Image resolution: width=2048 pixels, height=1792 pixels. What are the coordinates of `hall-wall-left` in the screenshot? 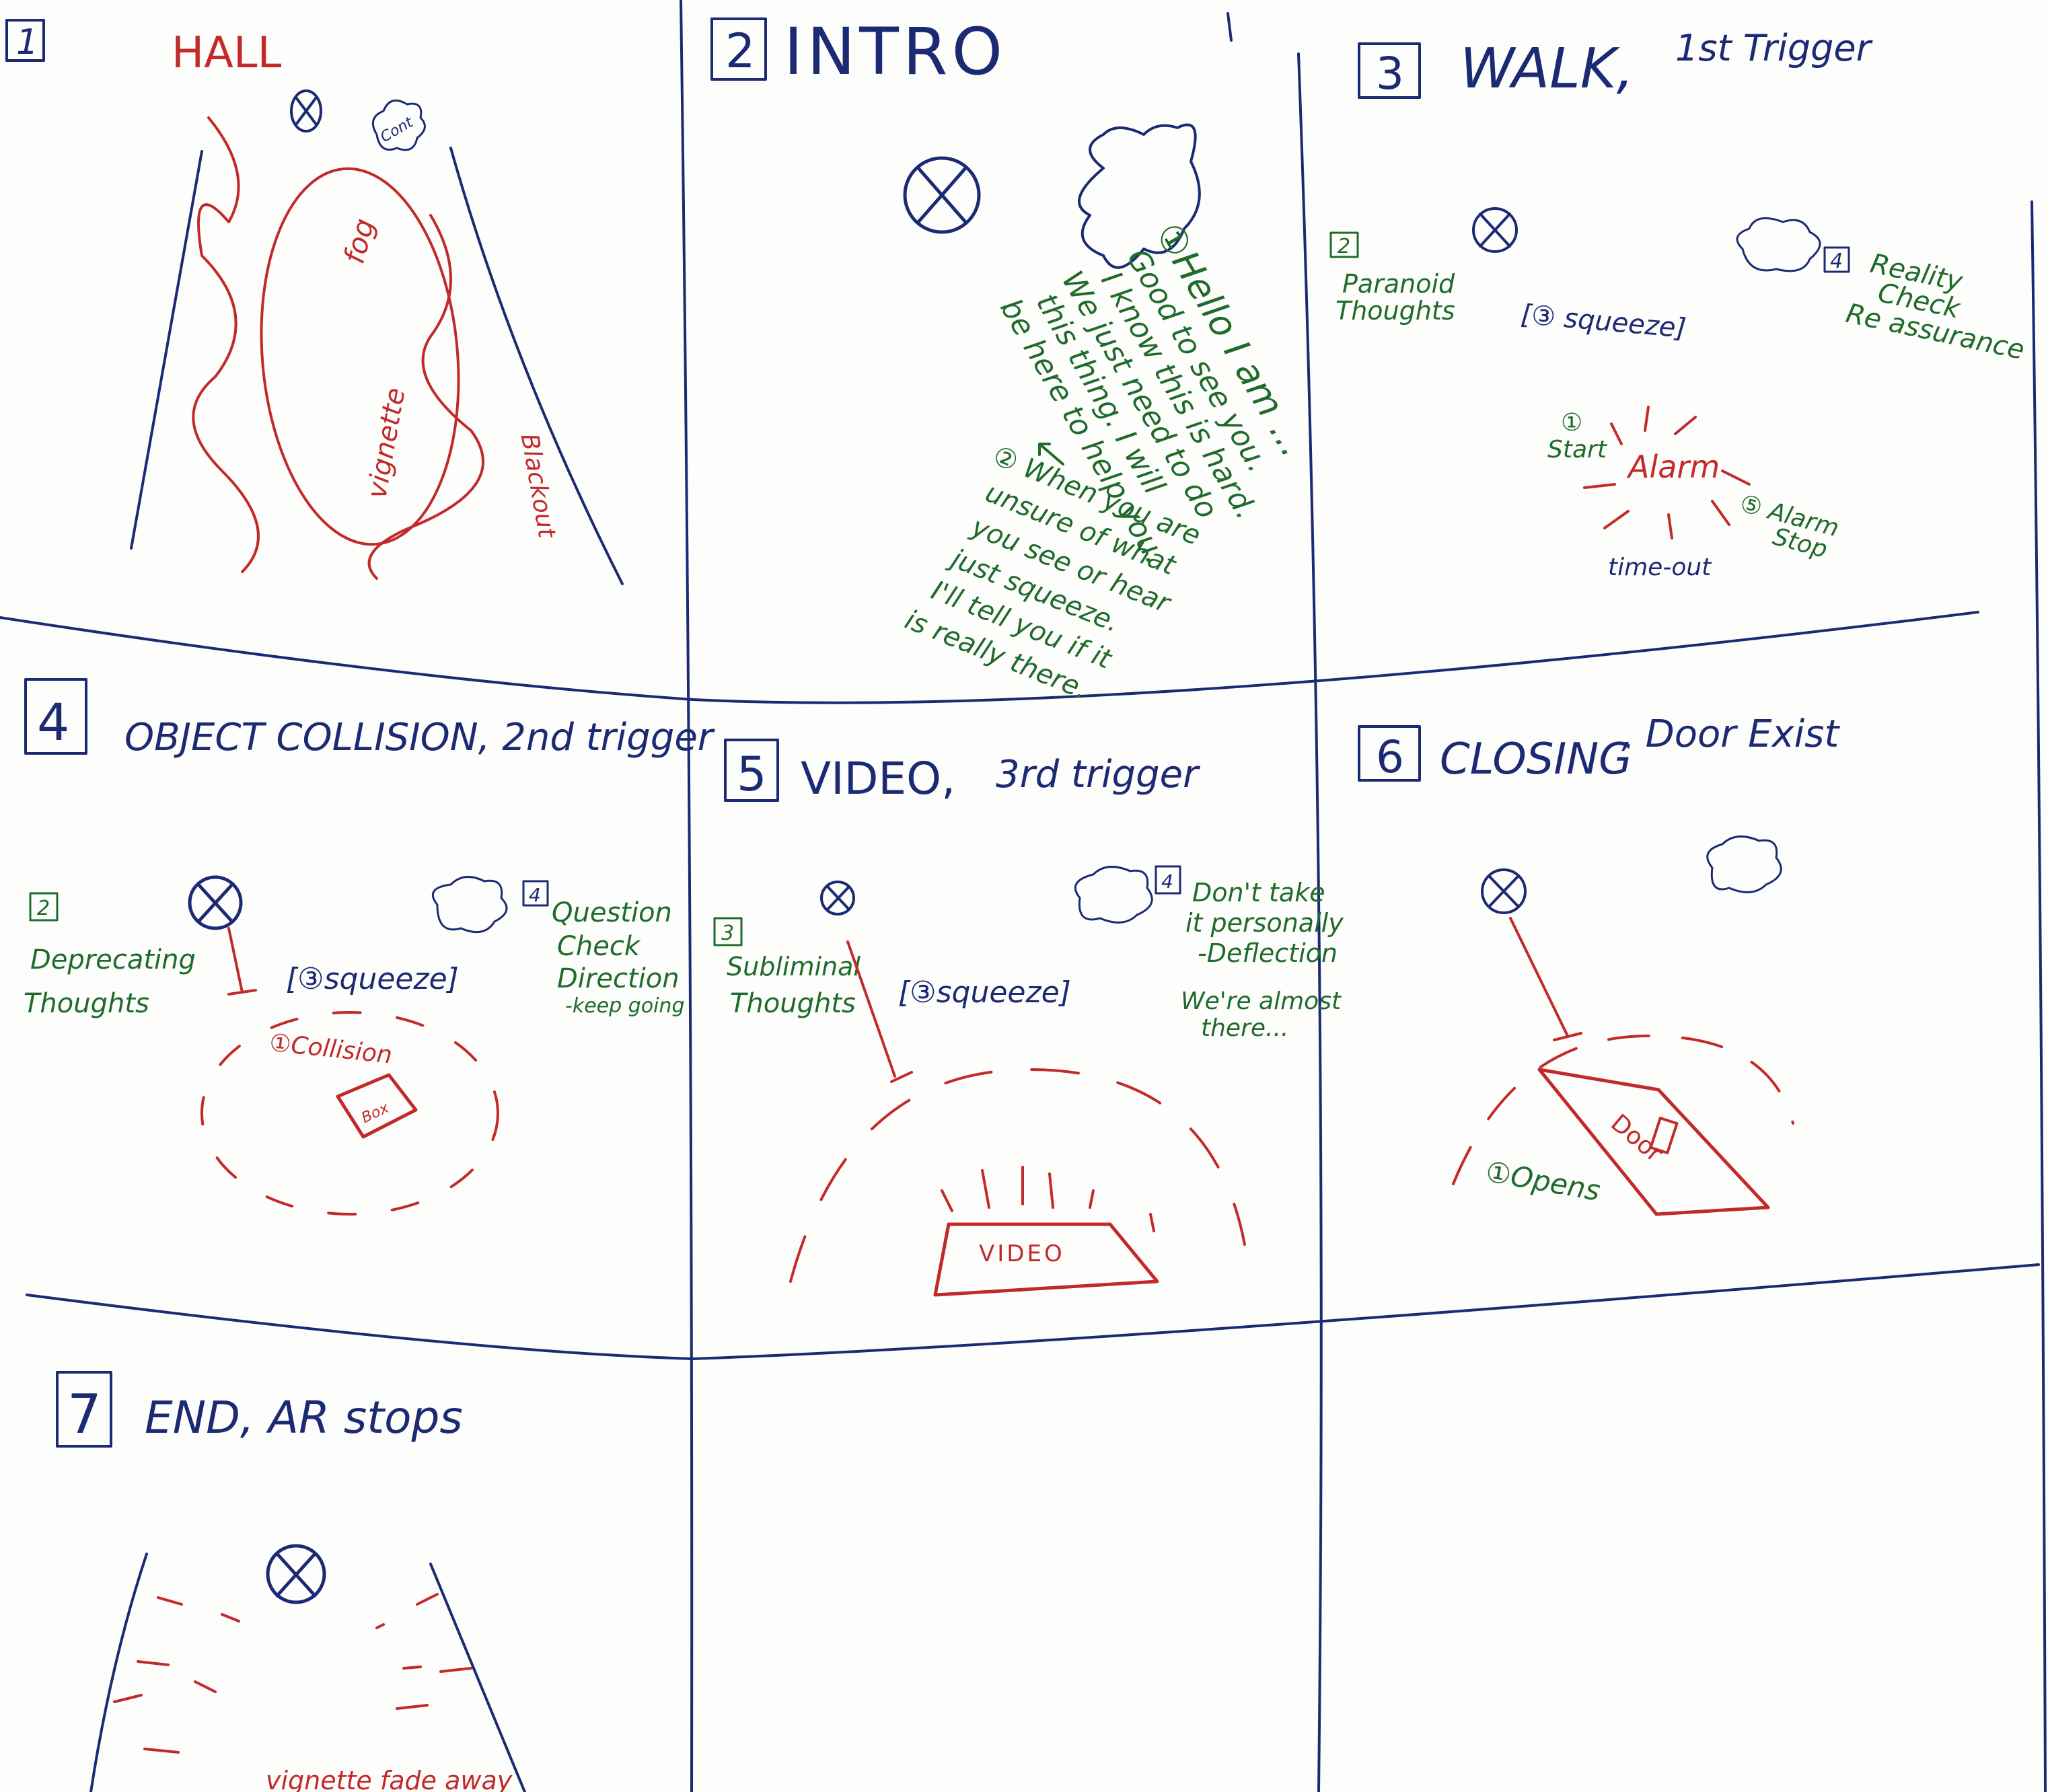 It's located at (166, 350).